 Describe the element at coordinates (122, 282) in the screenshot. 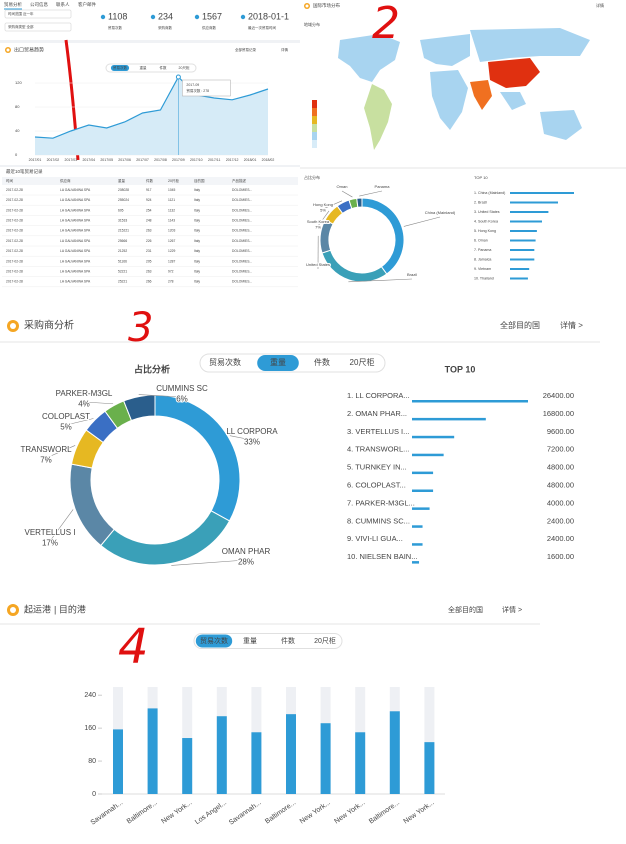

I see `table-cell: 25221` at that location.